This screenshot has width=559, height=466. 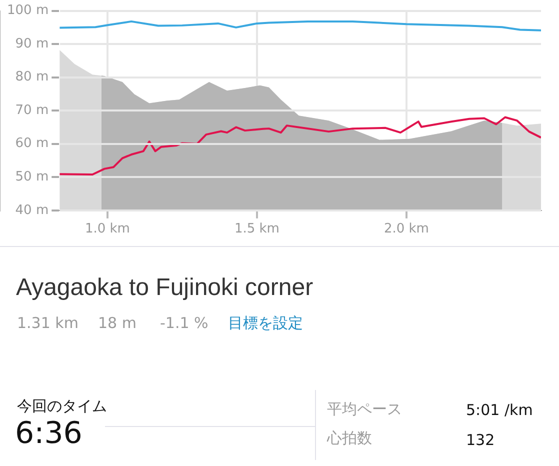 I want to click on y-tick-label: 100 m, so click(x=28, y=10).